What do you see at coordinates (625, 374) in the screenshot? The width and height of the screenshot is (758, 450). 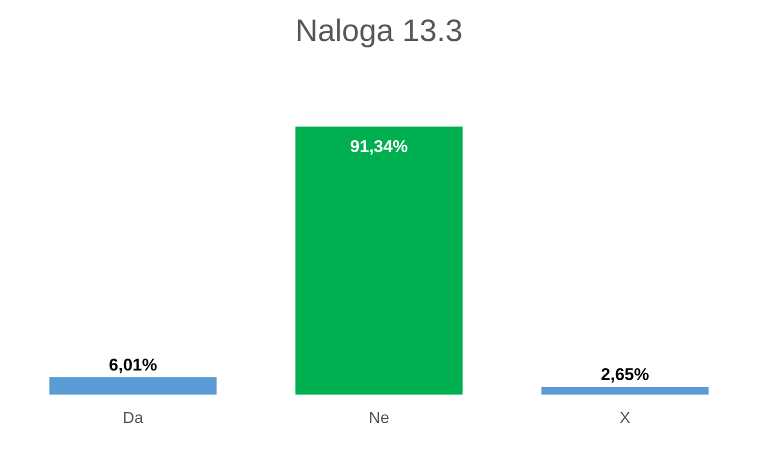 I see `data-label: 2,65%` at bounding box center [625, 374].